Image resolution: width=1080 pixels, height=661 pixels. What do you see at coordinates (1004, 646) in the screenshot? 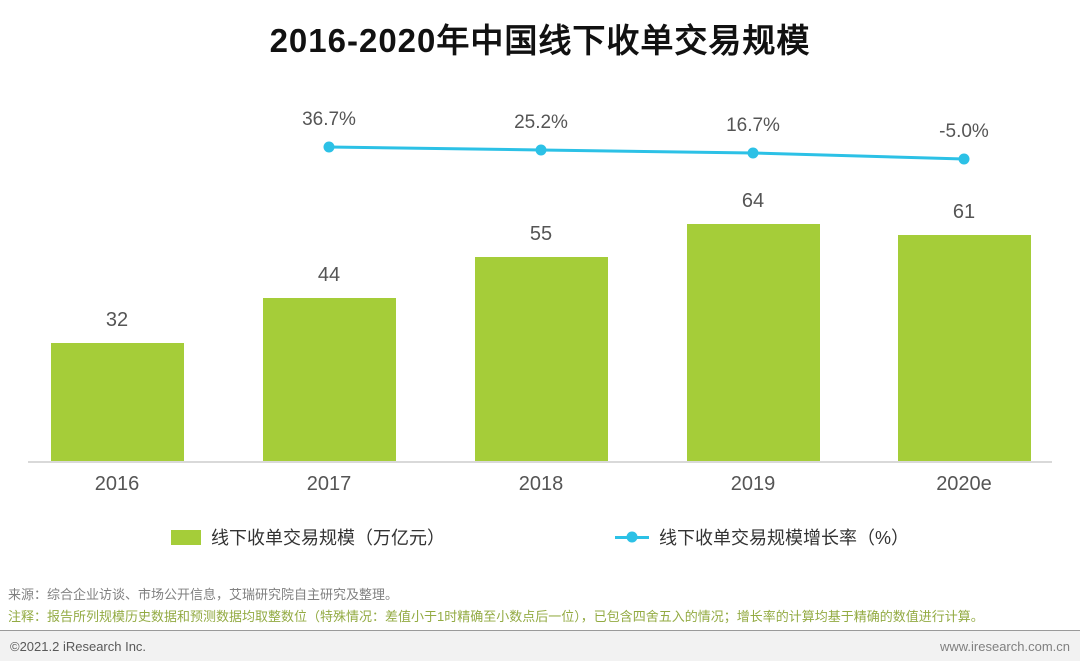
I see `footer-website: www.iresearch.com.cn` at bounding box center [1004, 646].